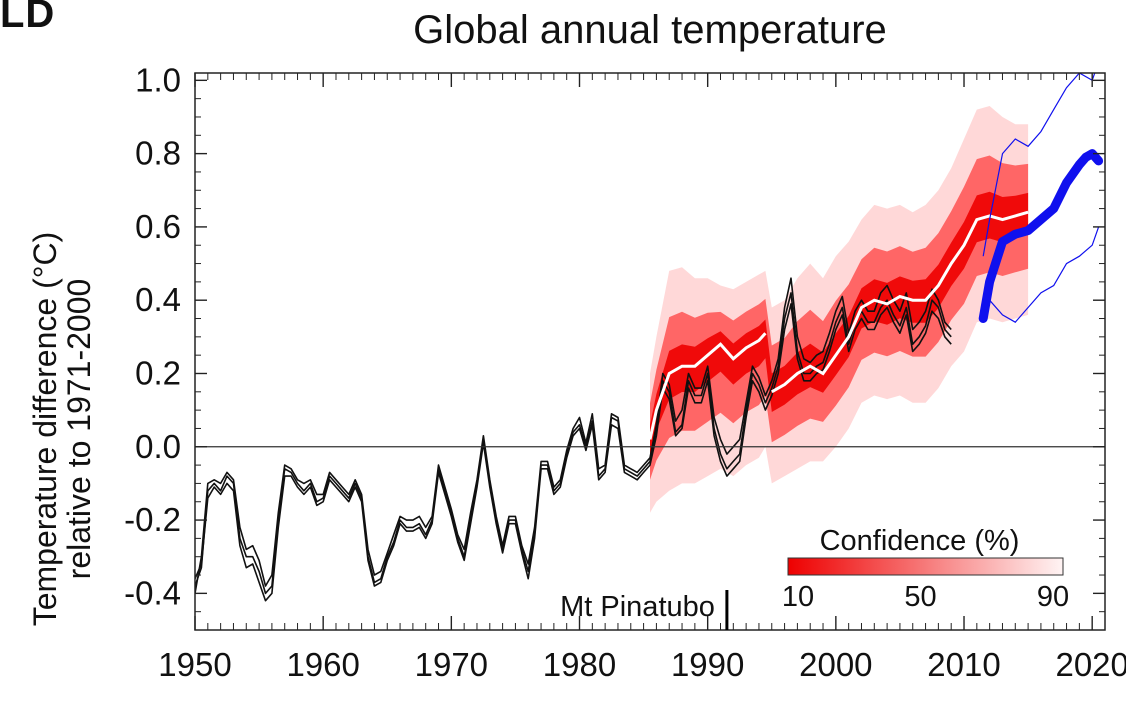 The height and width of the screenshot is (709, 1126). What do you see at coordinates (158, 79) in the screenshot?
I see `y-tick-label: 1.0` at bounding box center [158, 79].